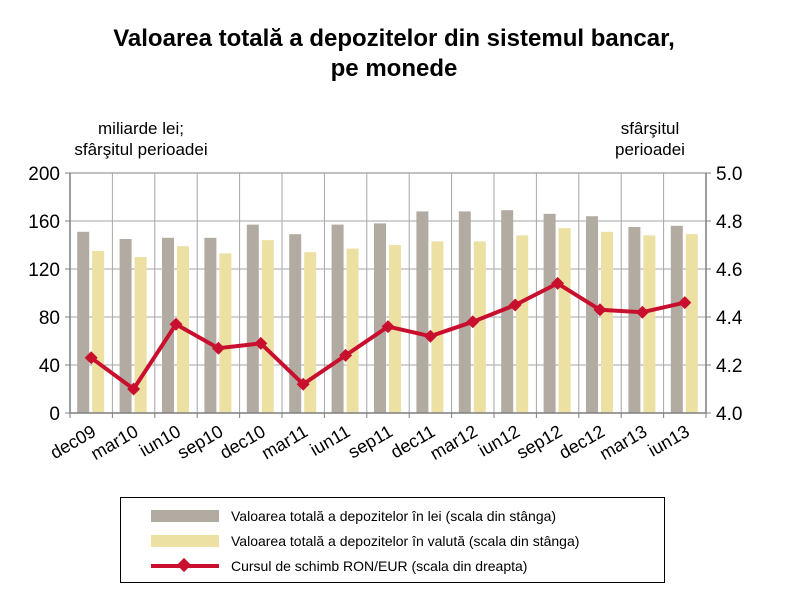 The height and width of the screenshot is (592, 788). Describe the element at coordinates (54, 414) in the screenshot. I see `left-tick-label: 0` at that location.